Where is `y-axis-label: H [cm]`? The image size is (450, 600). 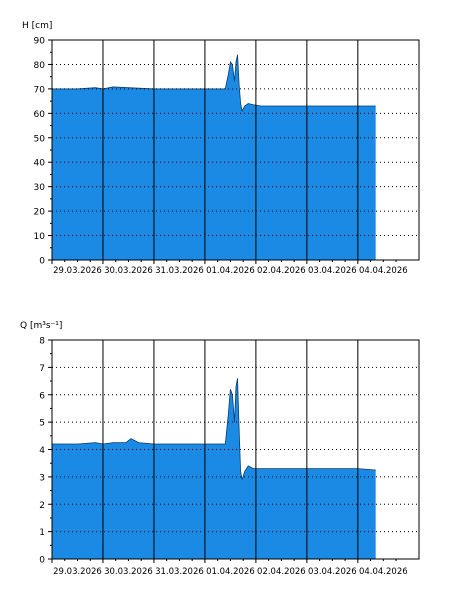 y-axis-label: H [cm] is located at coordinates (37, 26).